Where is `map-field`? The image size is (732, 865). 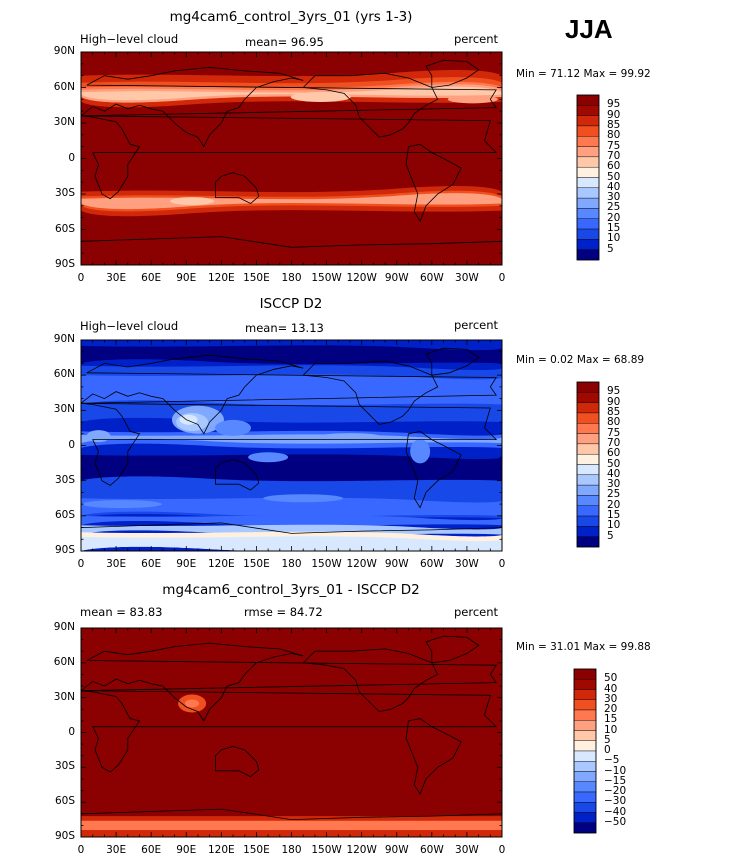
map-field is located at coordinates (291, 732).